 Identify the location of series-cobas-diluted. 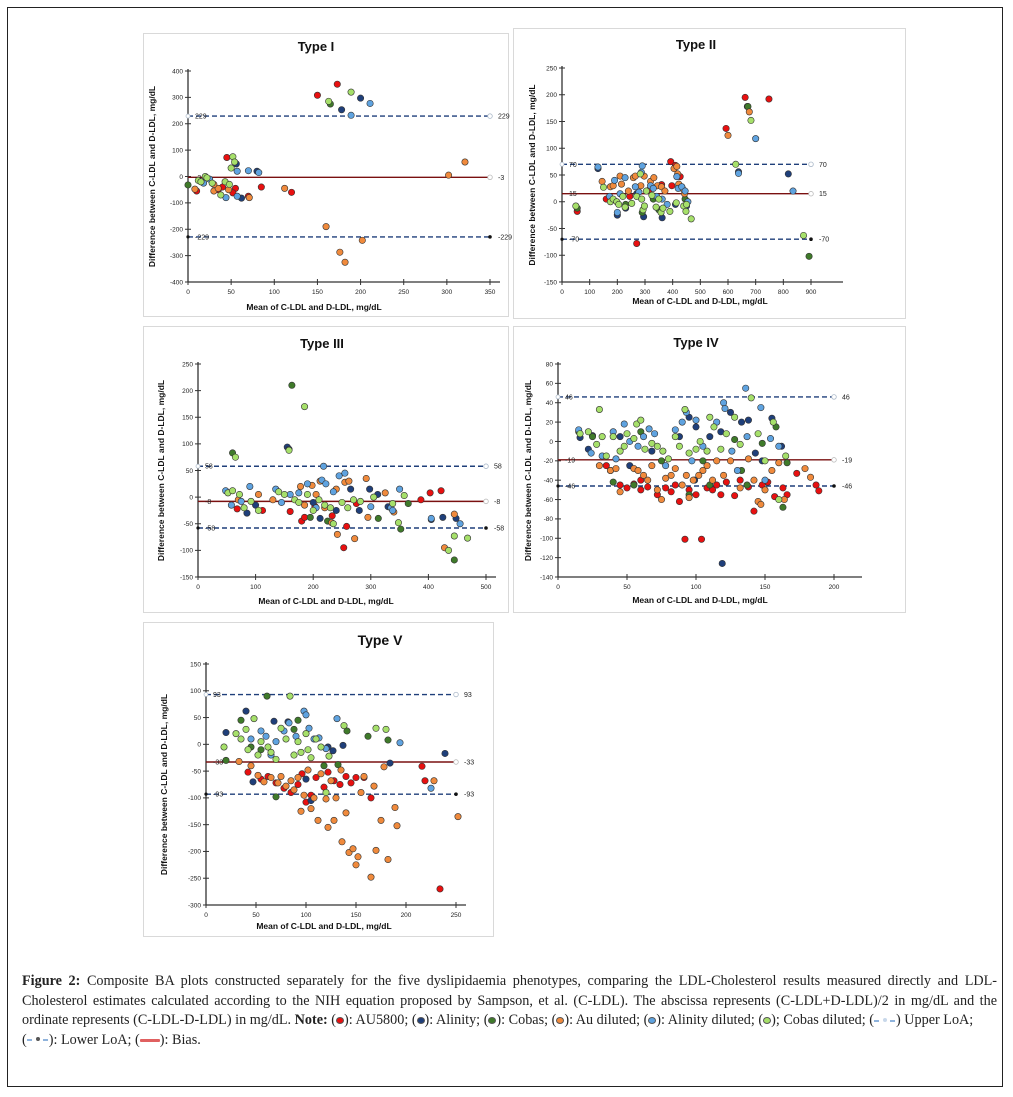
(348, 478).